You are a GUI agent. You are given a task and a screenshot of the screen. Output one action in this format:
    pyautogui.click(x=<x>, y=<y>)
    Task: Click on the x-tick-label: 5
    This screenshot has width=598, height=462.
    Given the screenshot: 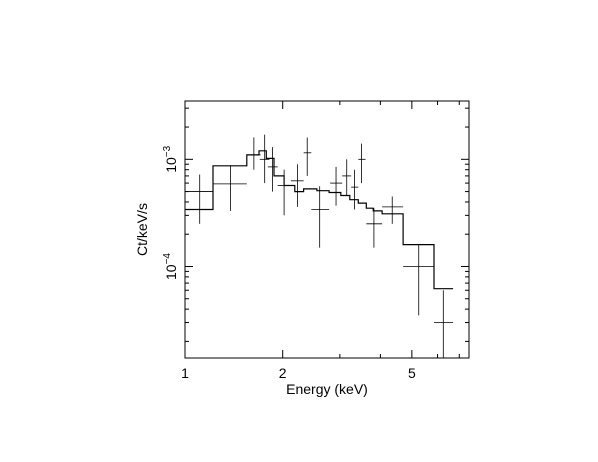 What is the action you would take?
    pyautogui.click(x=412, y=373)
    